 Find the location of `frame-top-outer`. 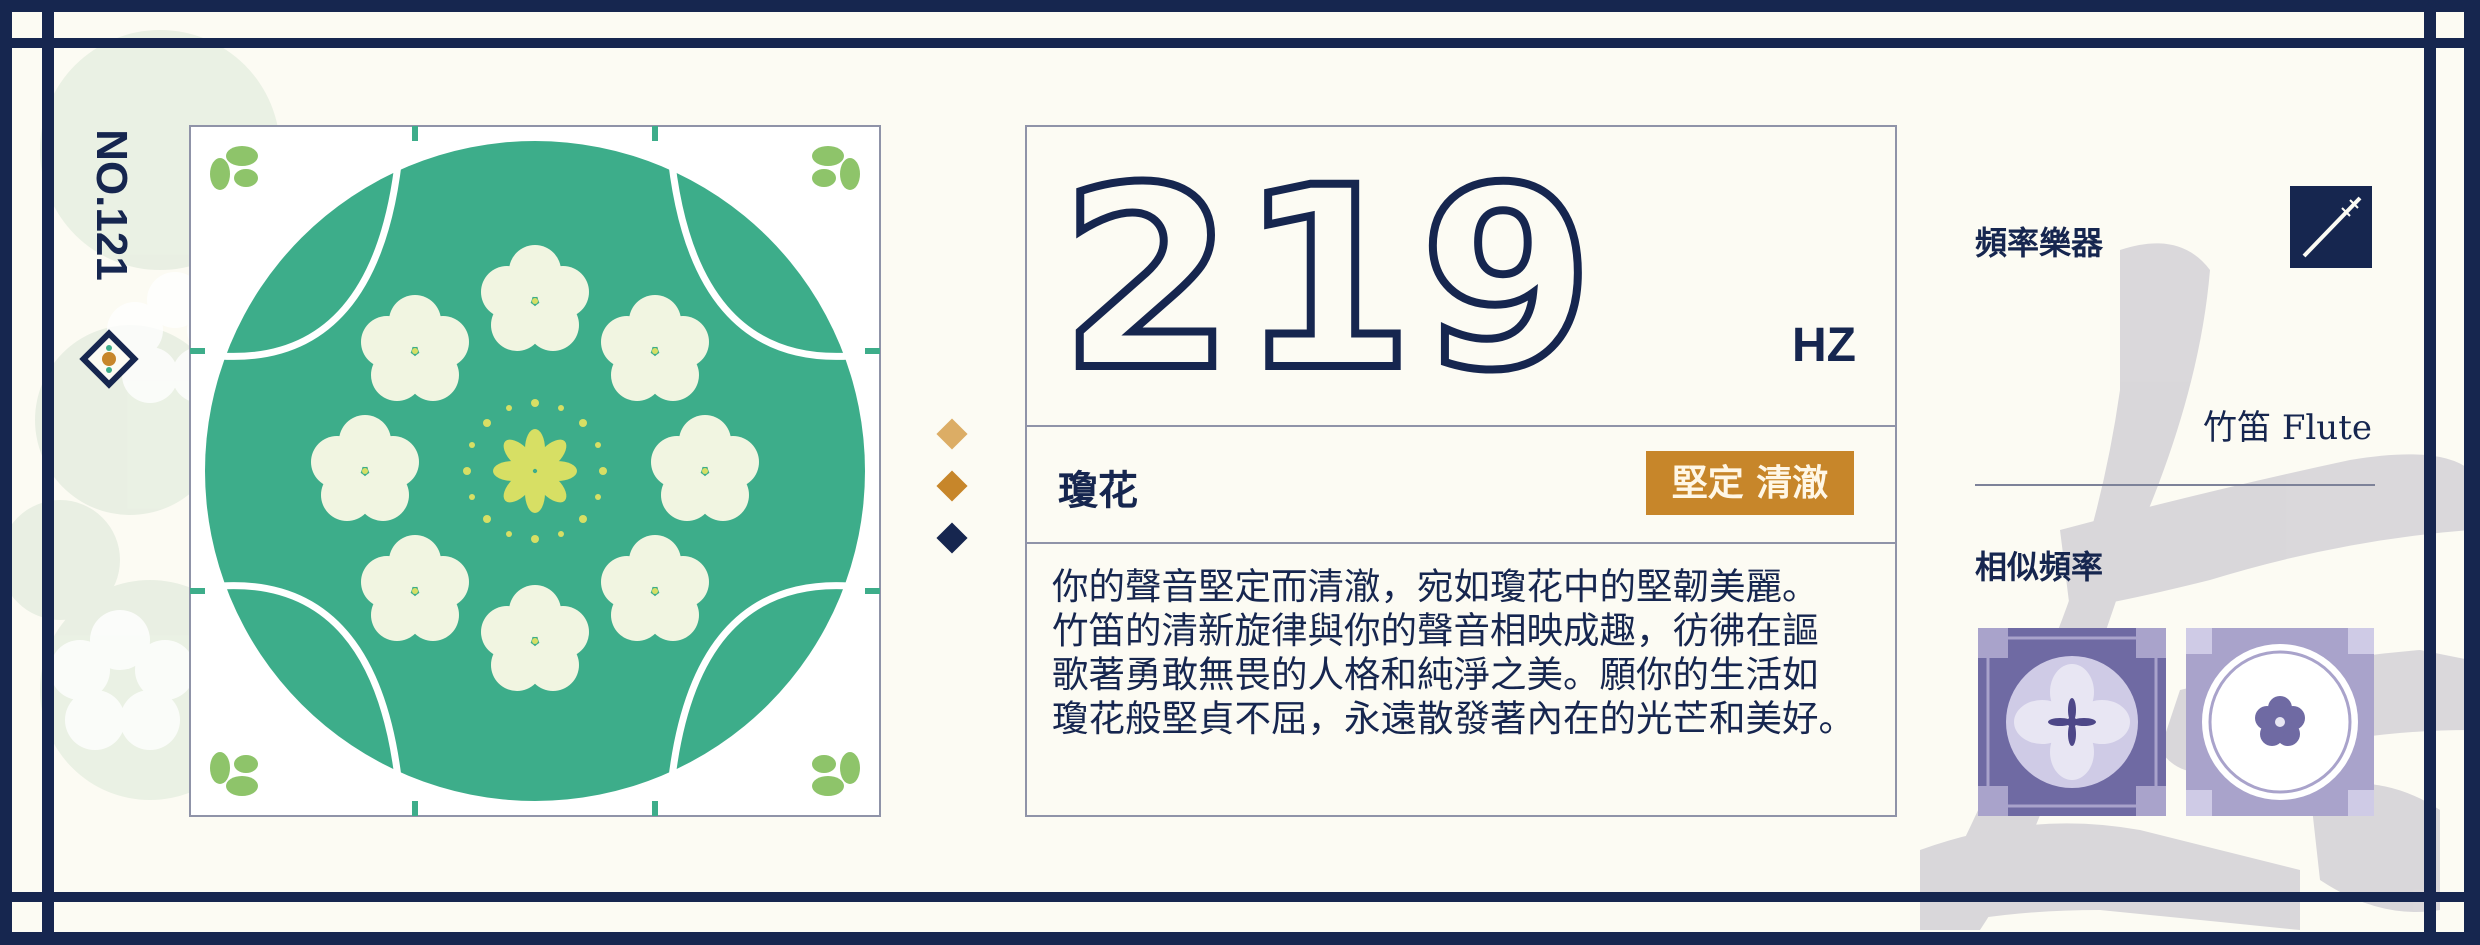

frame-top-outer is located at coordinates (1240, 6).